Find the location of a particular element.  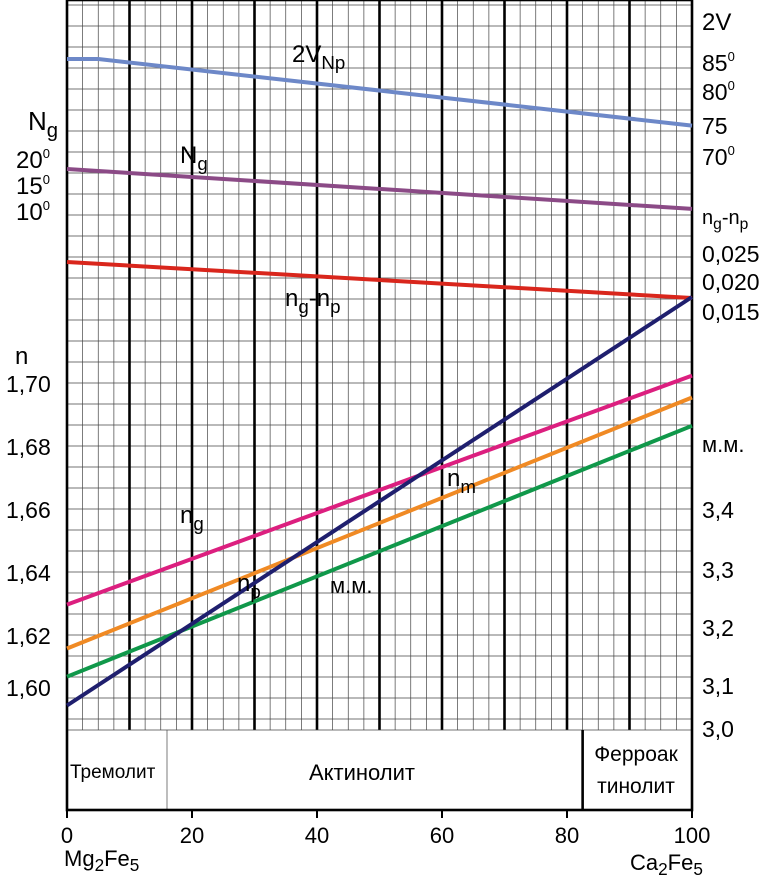

right-birefringence-axis-title: ng-np is located at coordinates (725, 220).